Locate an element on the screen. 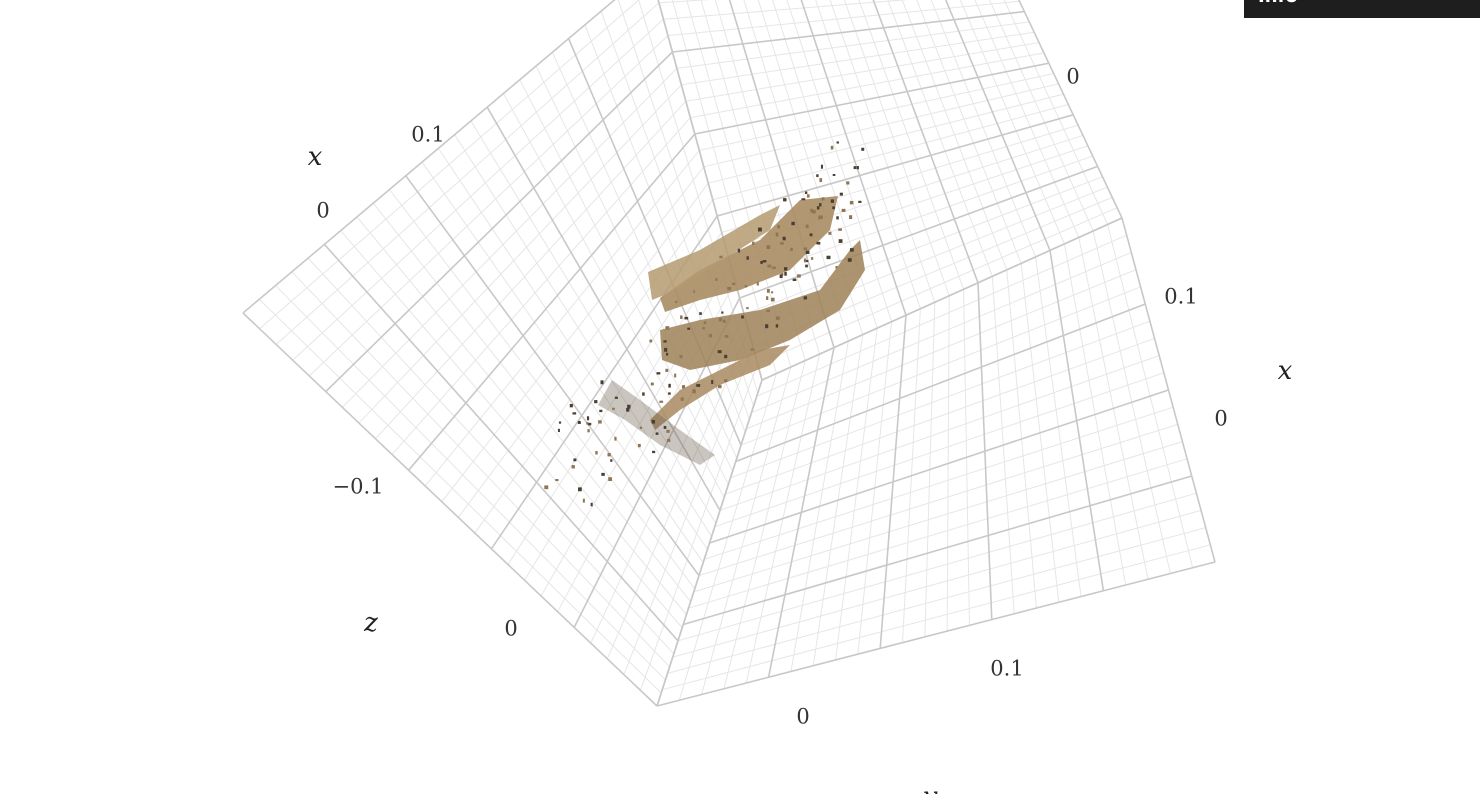 The width and height of the screenshot is (1480, 794). info-label: Info is located at coordinates (1278, 3).